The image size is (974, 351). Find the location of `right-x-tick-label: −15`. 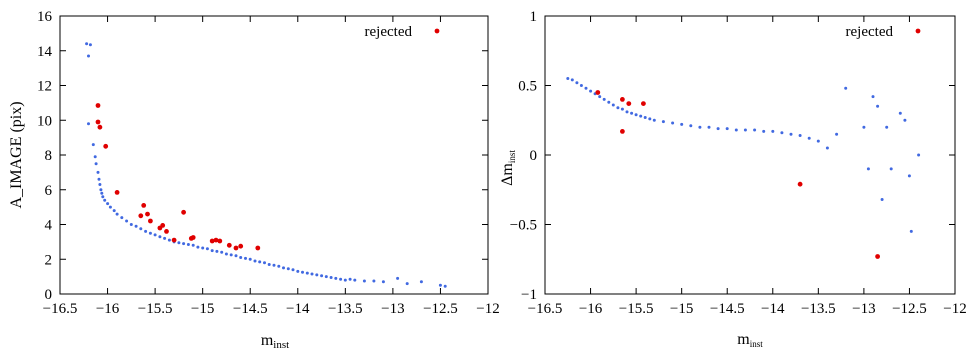

right-x-tick-label: −15 is located at coordinates (681, 309).